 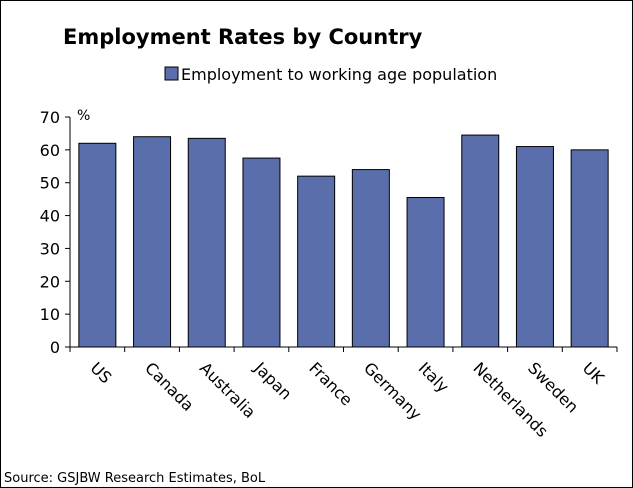 What do you see at coordinates (50, 117) in the screenshot?
I see `y-tick-label: 70` at bounding box center [50, 117].